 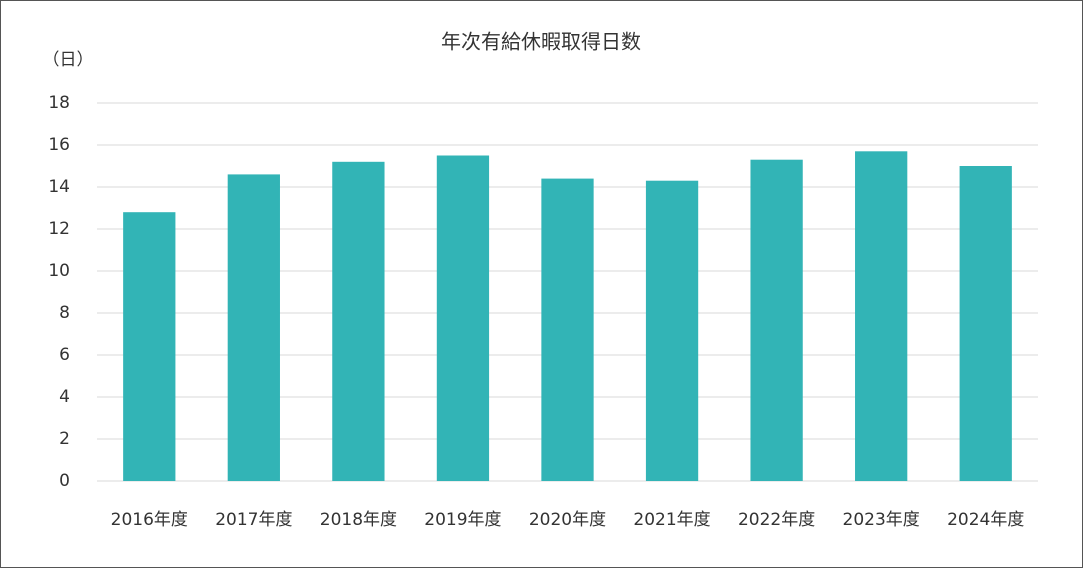 What do you see at coordinates (671, 520) in the screenshot?
I see `x-tick-label: 2021年度` at bounding box center [671, 520].